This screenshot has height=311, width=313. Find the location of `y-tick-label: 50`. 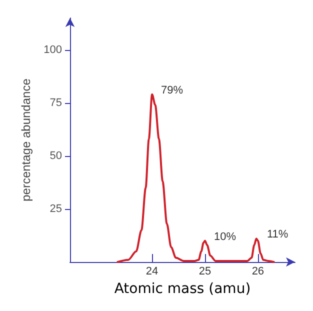

y-tick-label: 50 is located at coordinates (56, 156).